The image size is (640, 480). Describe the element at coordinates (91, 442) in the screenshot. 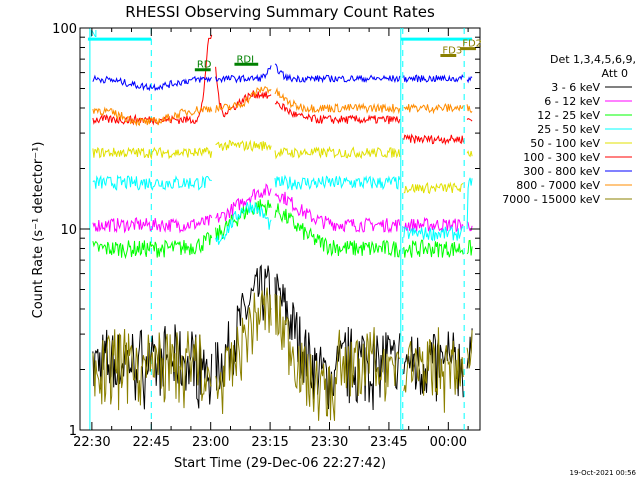

I see `x-tick-label: 22:30` at that location.